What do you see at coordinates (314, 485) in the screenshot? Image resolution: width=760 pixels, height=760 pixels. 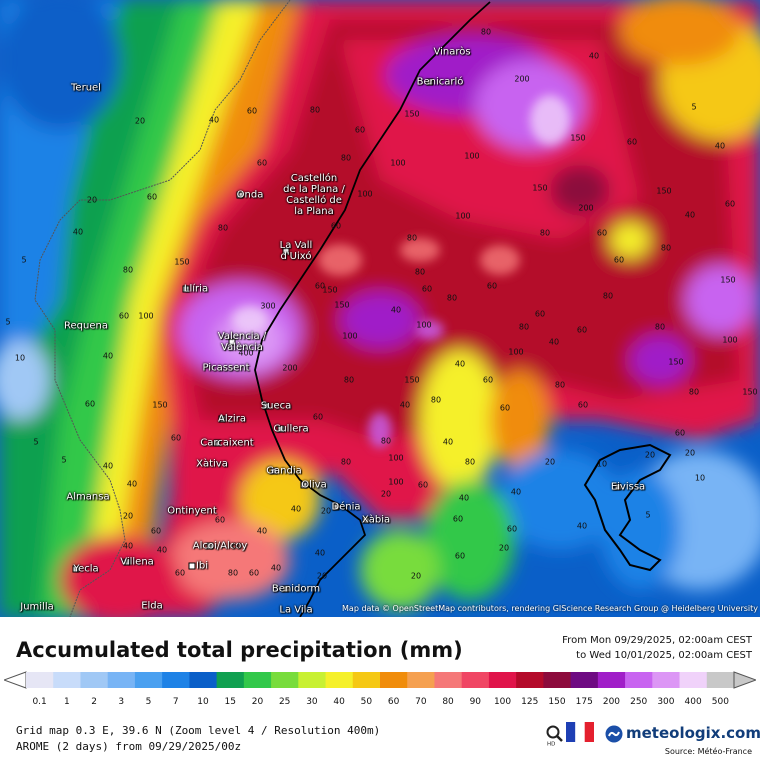 I see `city-label: Oliva` at bounding box center [314, 485].